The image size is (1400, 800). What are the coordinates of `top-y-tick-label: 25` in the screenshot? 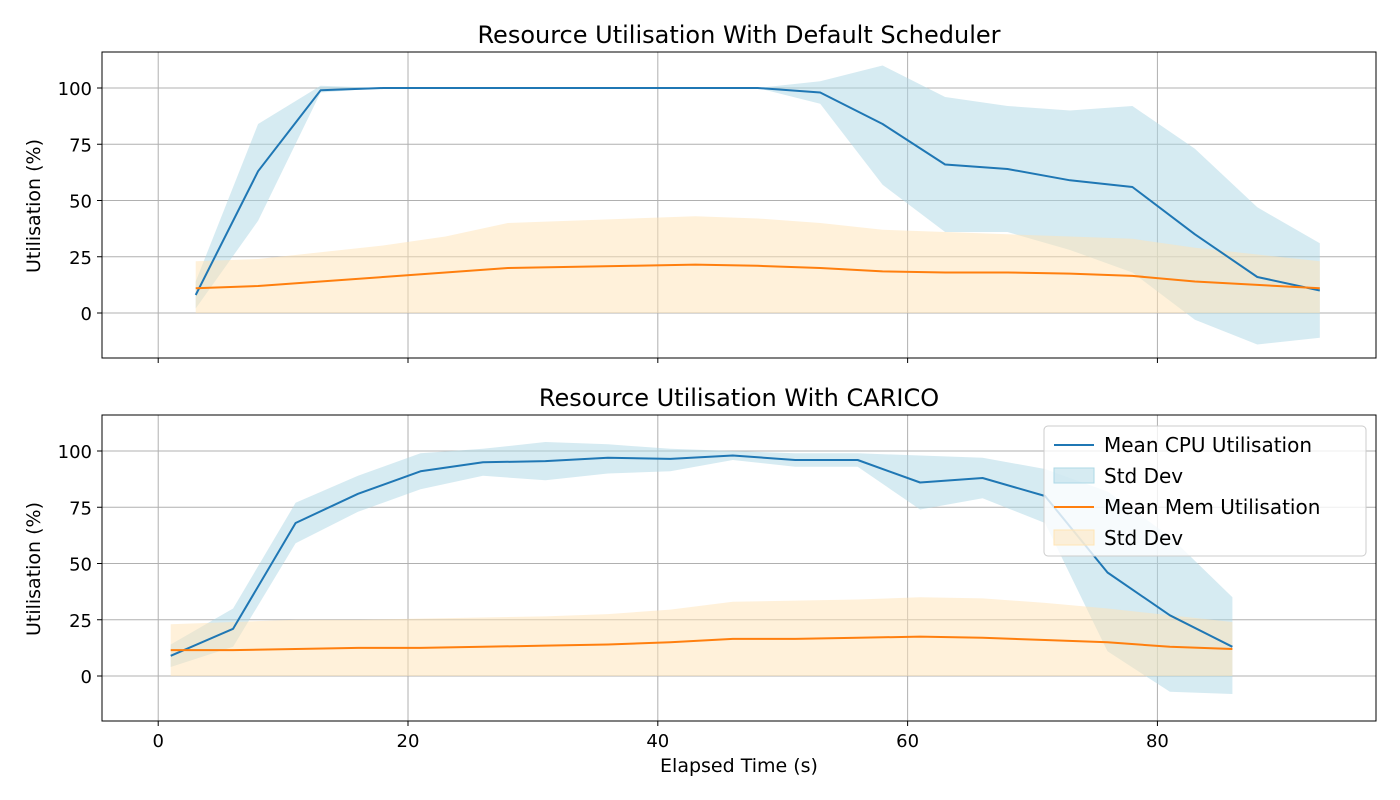 It's located at (80, 258).